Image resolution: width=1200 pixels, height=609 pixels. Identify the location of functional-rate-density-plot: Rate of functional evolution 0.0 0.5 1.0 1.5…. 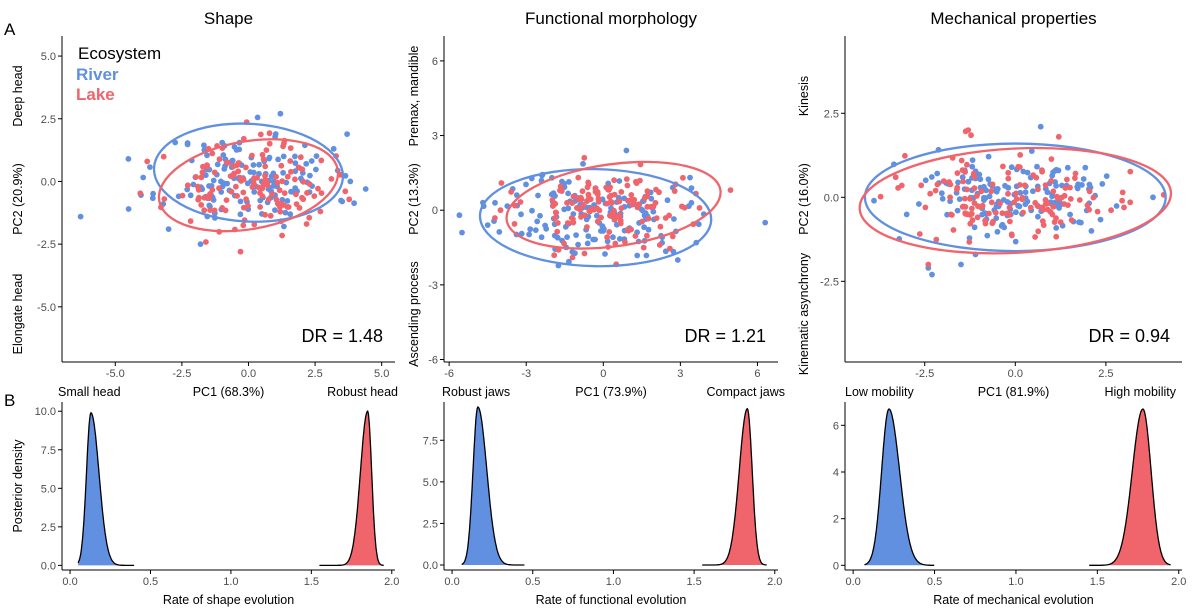
(602, 504).